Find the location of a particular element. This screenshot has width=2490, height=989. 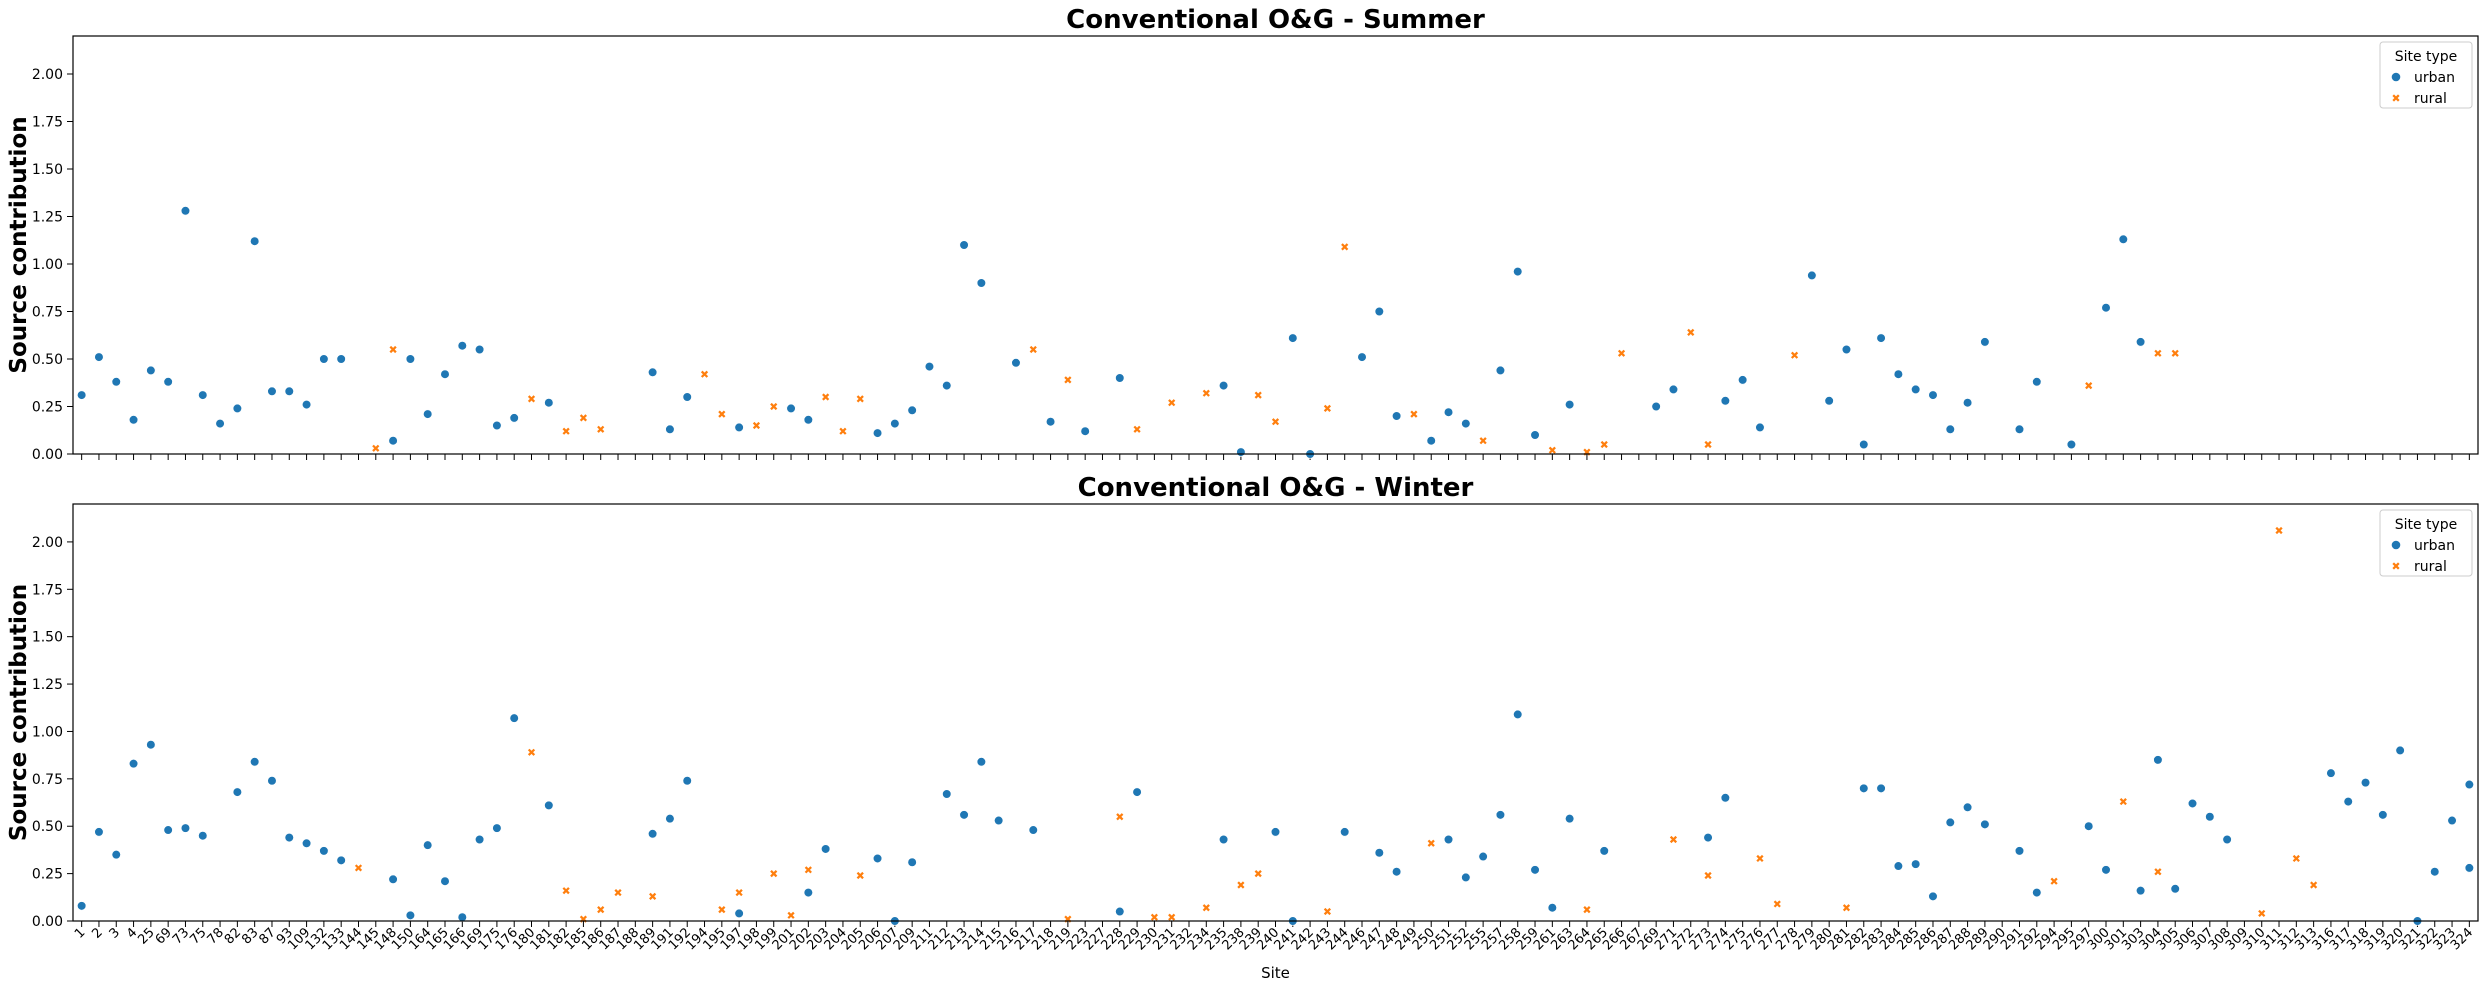

winter-y-tick-label: 1.50 is located at coordinates (47, 638).